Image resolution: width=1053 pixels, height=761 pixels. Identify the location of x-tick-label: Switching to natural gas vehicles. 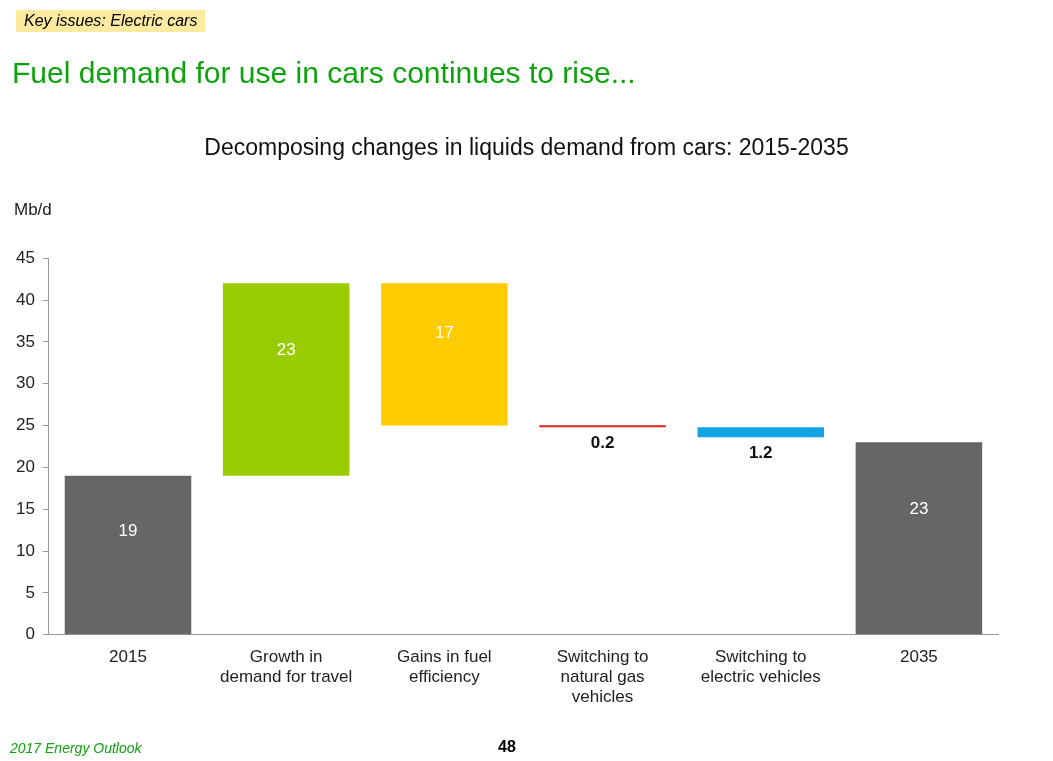
(602, 676).